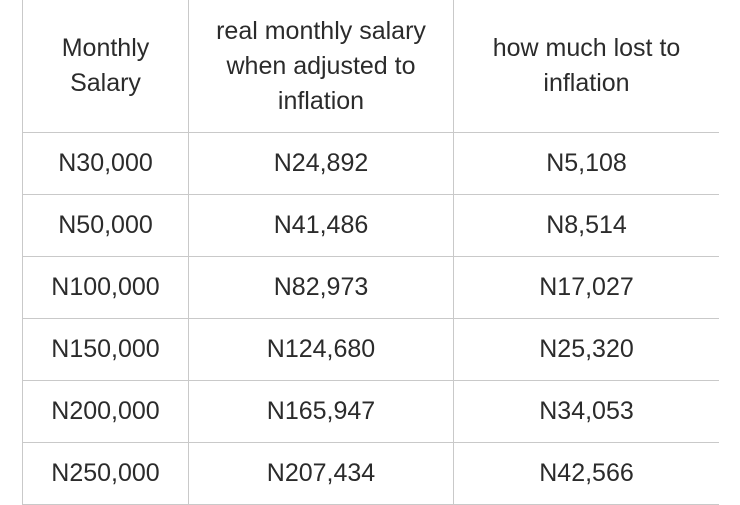 Image resolution: width=740 pixels, height=505 pixels. What do you see at coordinates (321, 163) in the screenshot?
I see `cell-real-salary: N24,892` at bounding box center [321, 163].